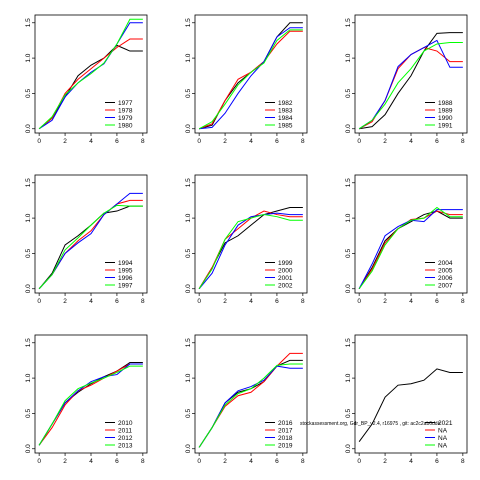 This screenshot has height=480, width=480. Describe the element at coordinates (285, 125) in the screenshot. I see `legend-label: 1985` at that location.